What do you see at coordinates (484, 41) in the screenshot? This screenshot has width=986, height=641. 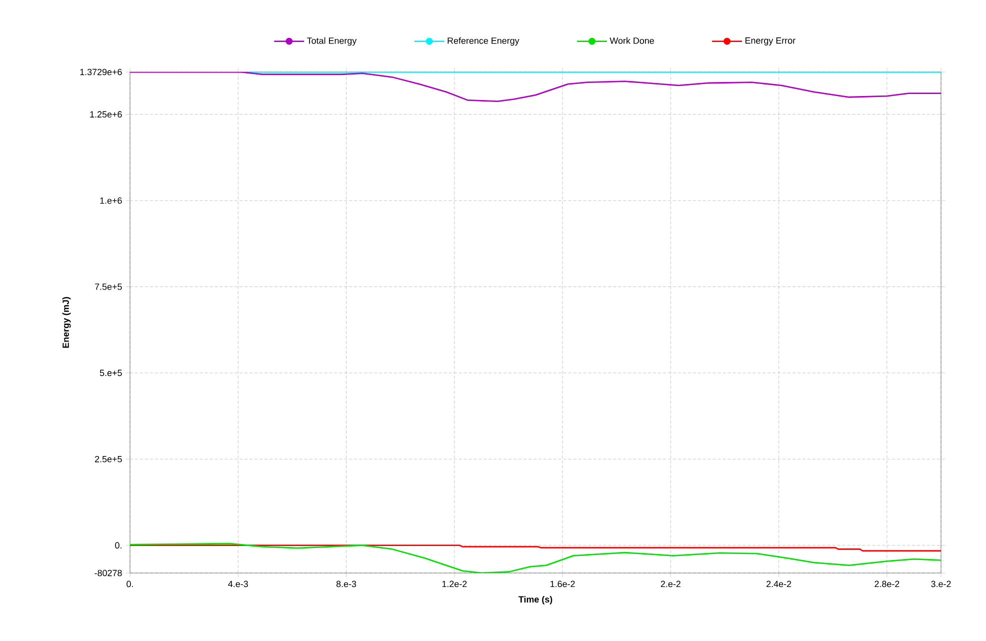 I see `legend-label: Reference Energy` at bounding box center [484, 41].